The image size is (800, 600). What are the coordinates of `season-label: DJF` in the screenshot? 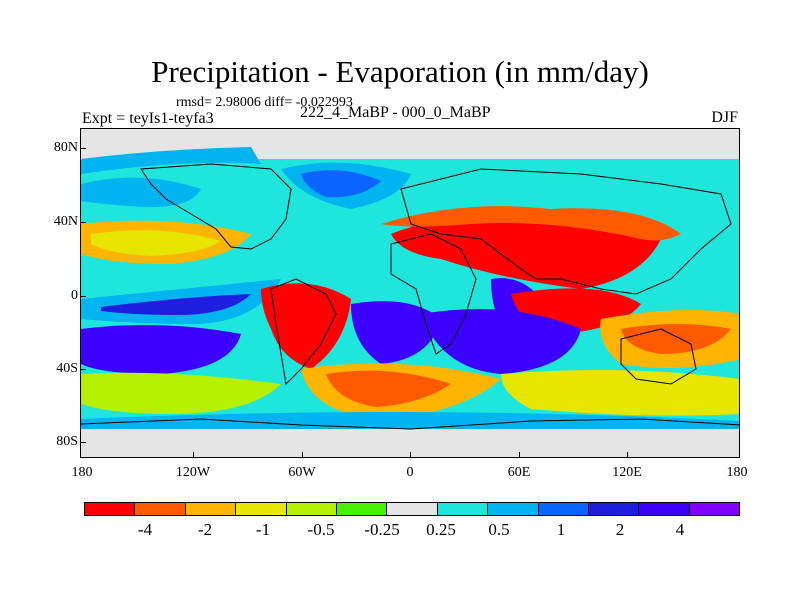 It's located at (724, 117).